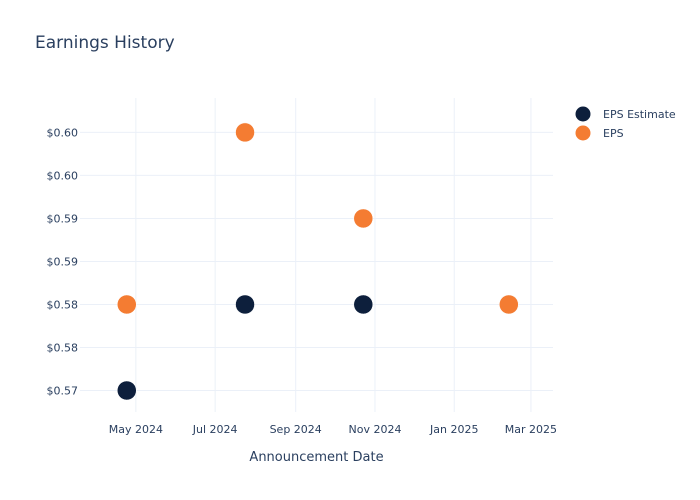  Describe the element at coordinates (374, 429) in the screenshot. I see `x-tick-label: Nov 2024` at that location.